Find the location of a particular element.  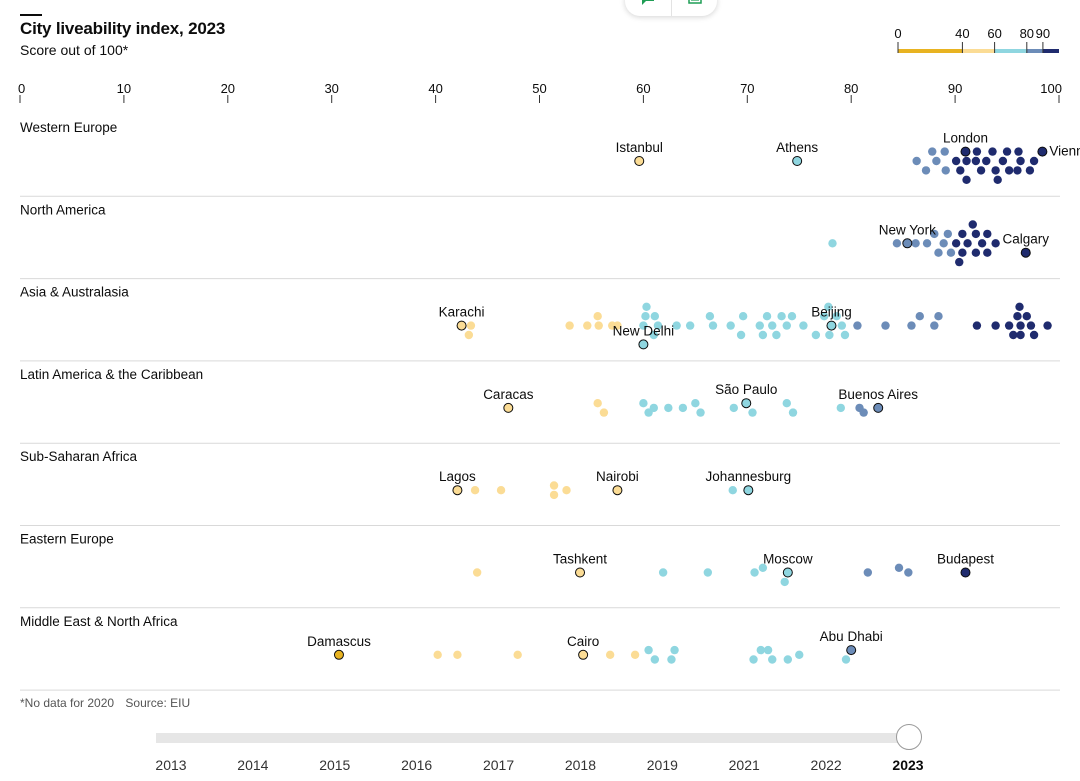

city-label: New Delhi is located at coordinates (644, 330).